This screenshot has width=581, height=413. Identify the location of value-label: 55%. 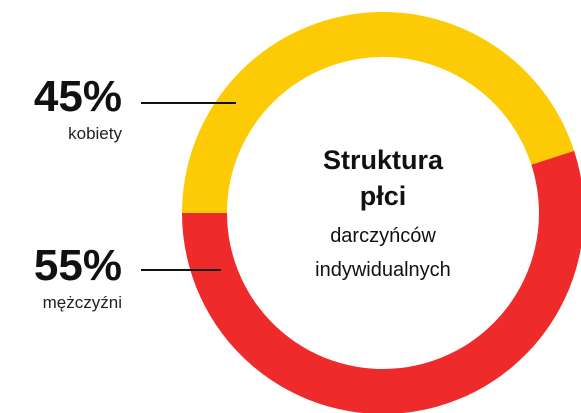
(77, 265).